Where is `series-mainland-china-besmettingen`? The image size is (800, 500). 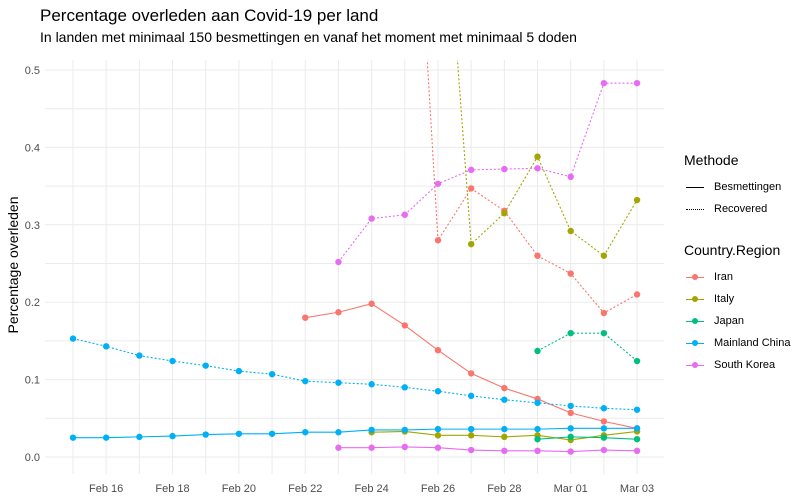
series-mainland-china-besmettingen is located at coordinates (355, 433).